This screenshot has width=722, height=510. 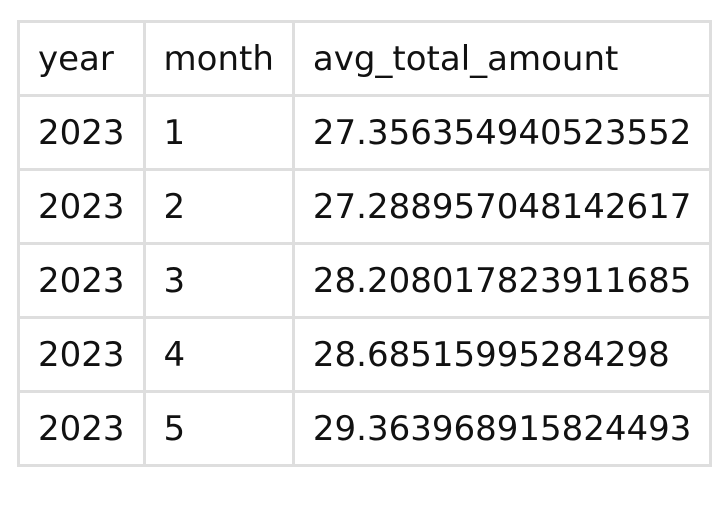 I want to click on column-header-year: year, so click(x=81, y=58).